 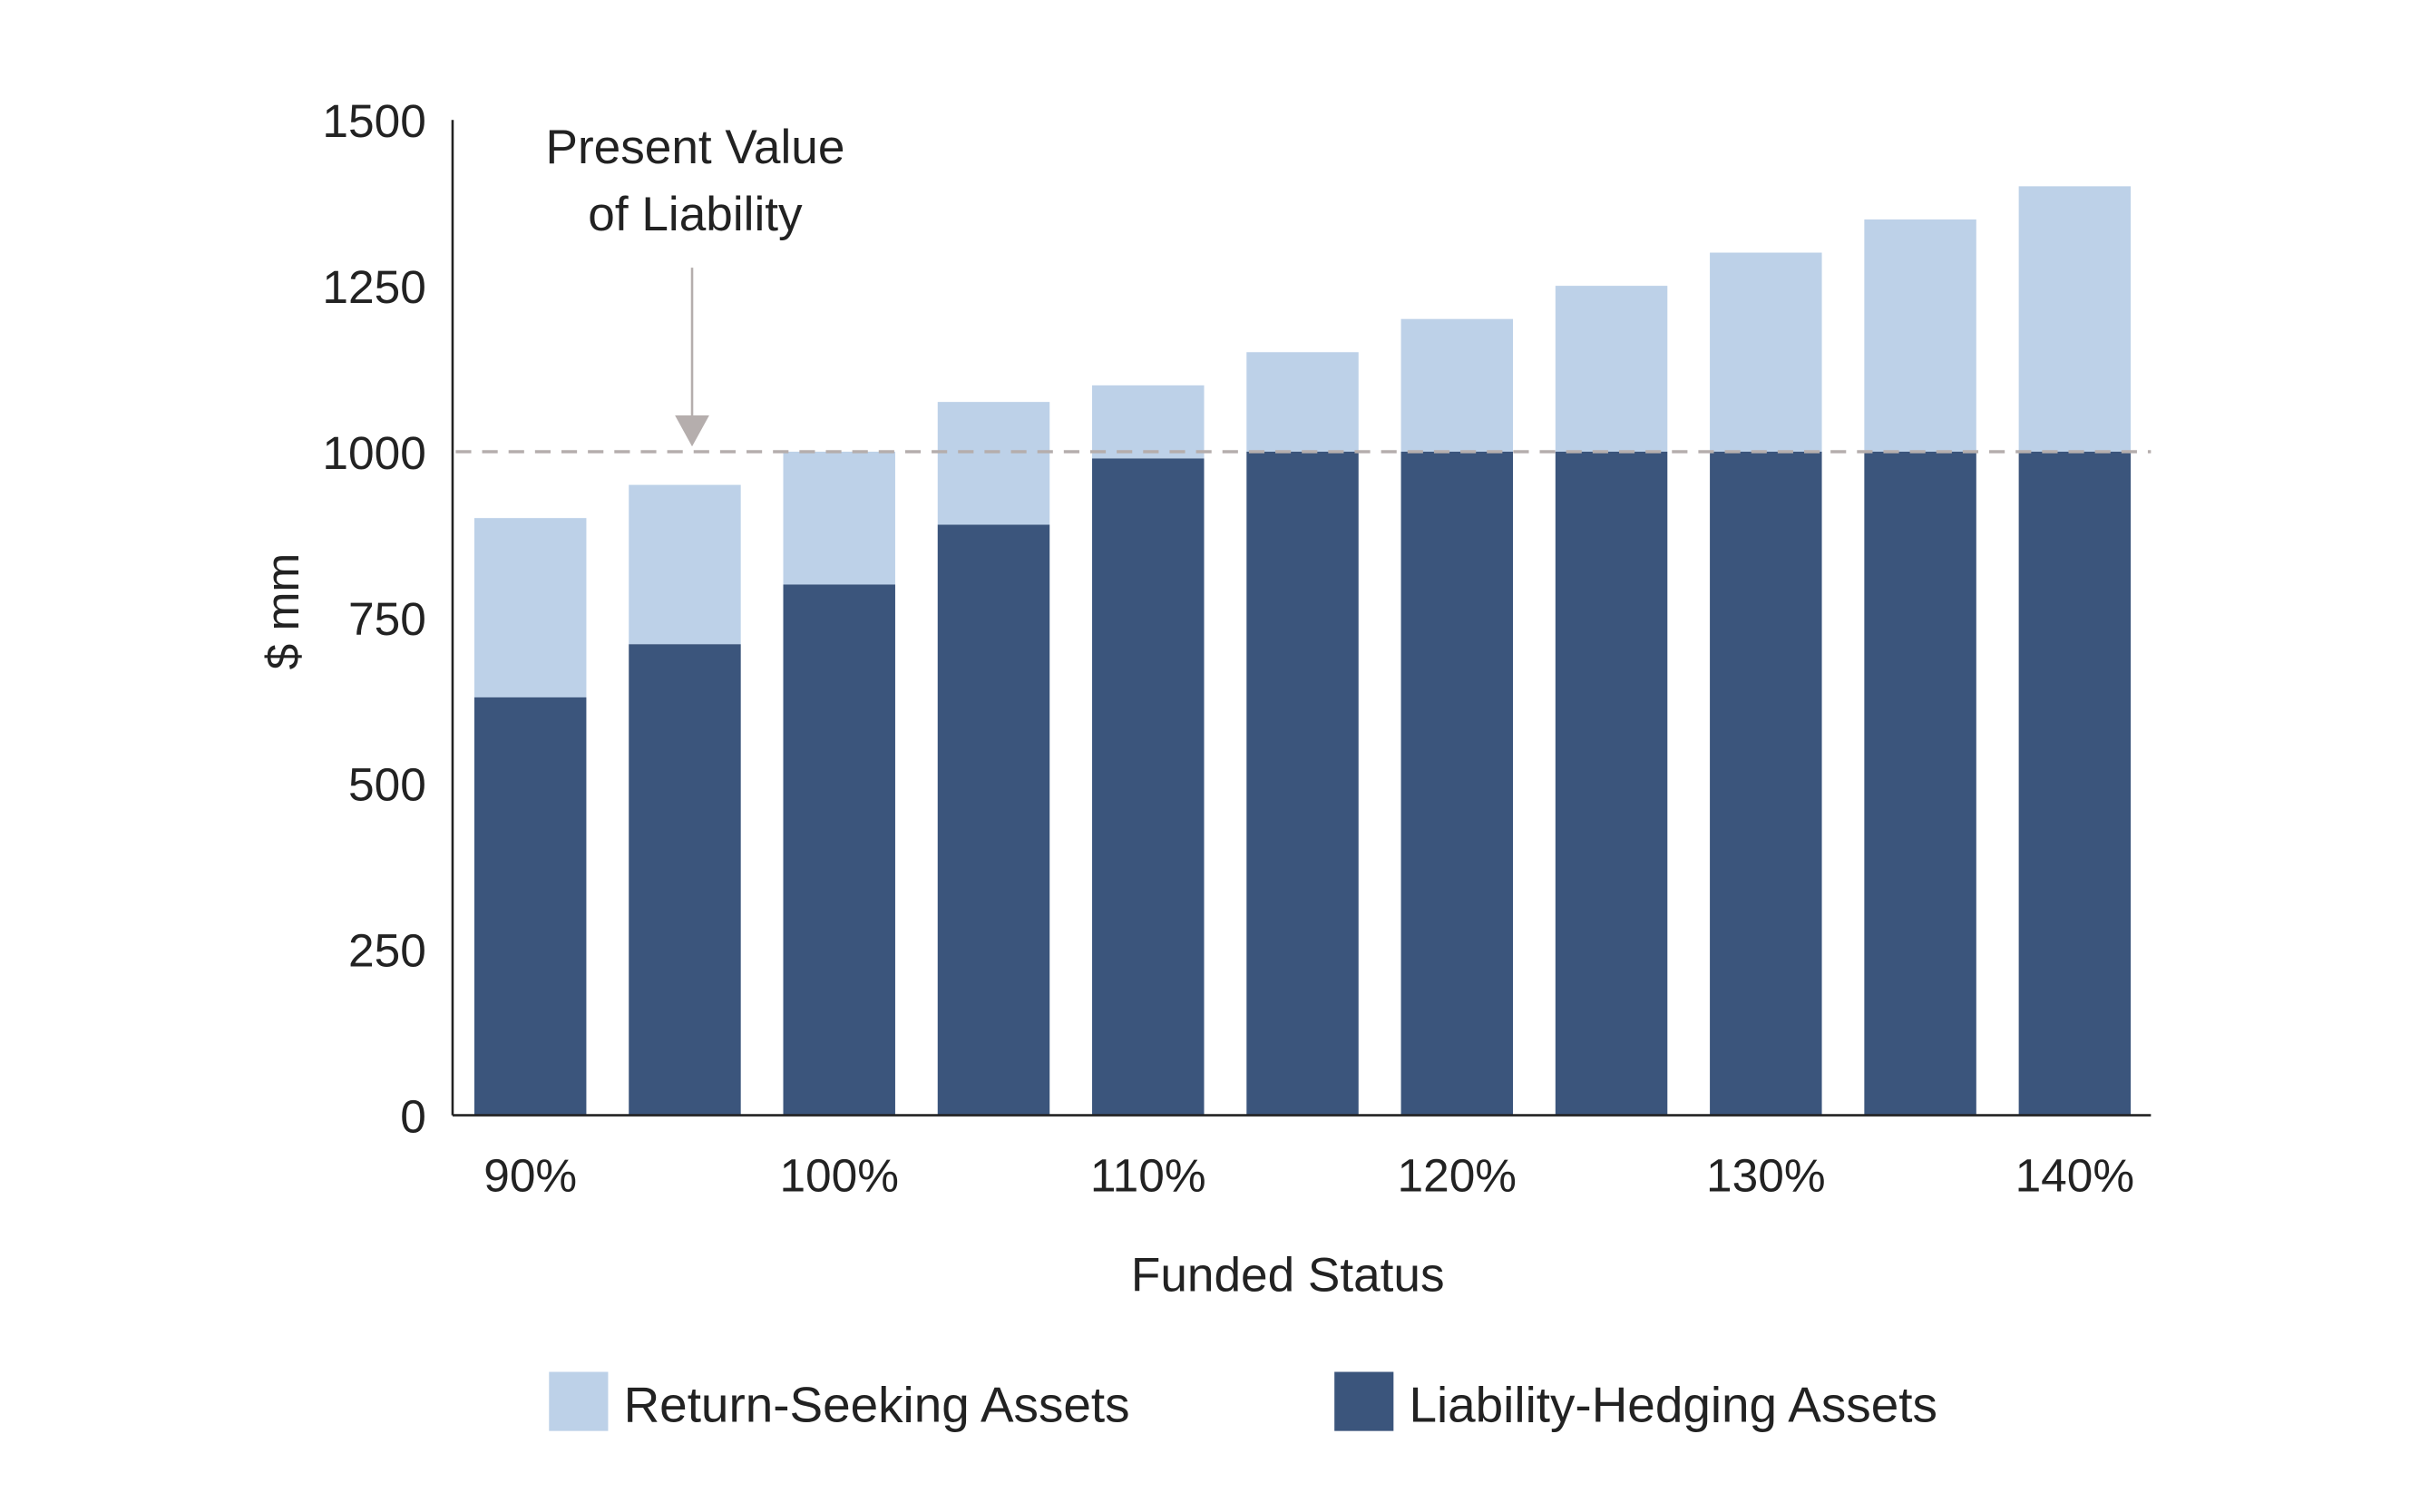 I want to click on y-tick-label: 750, so click(x=387, y=618).